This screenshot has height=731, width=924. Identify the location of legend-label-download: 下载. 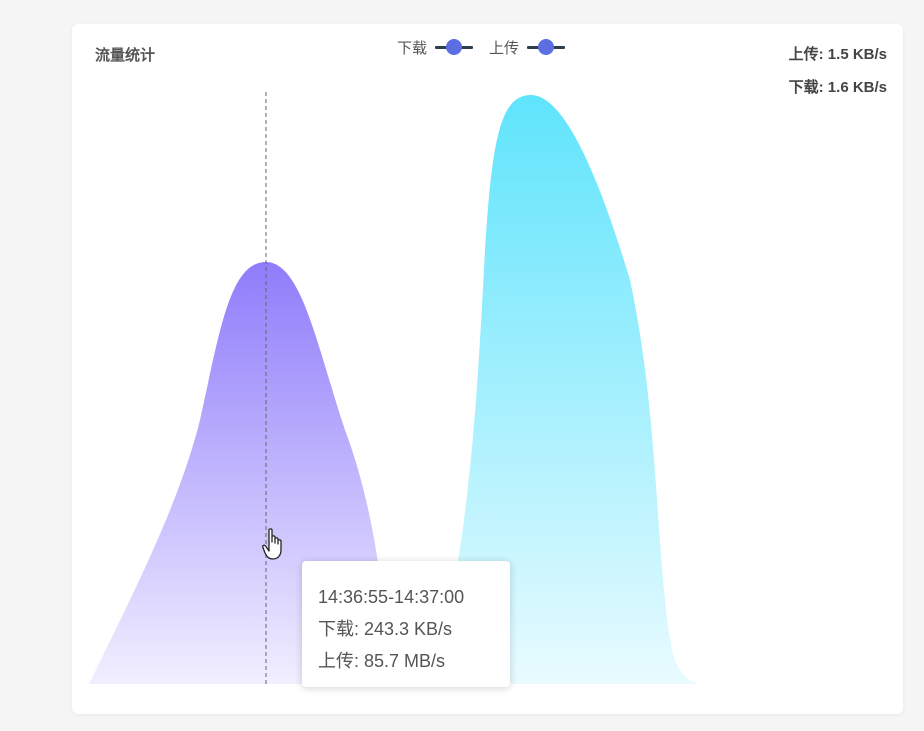
(412, 48).